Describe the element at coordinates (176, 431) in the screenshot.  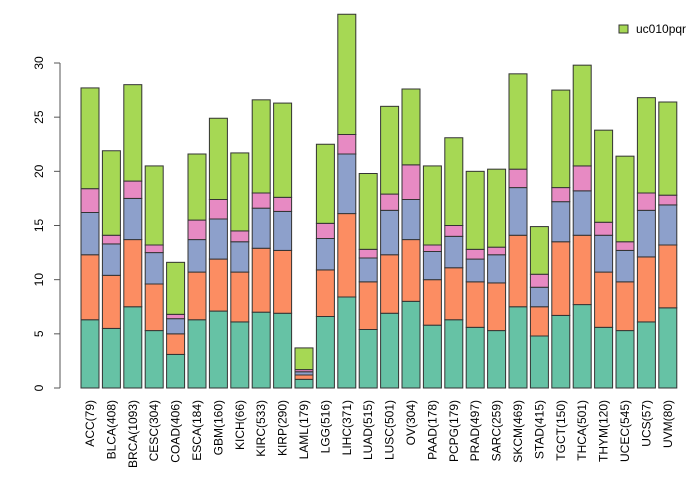
I see `x-tick-label: COAD(406)` at that location.